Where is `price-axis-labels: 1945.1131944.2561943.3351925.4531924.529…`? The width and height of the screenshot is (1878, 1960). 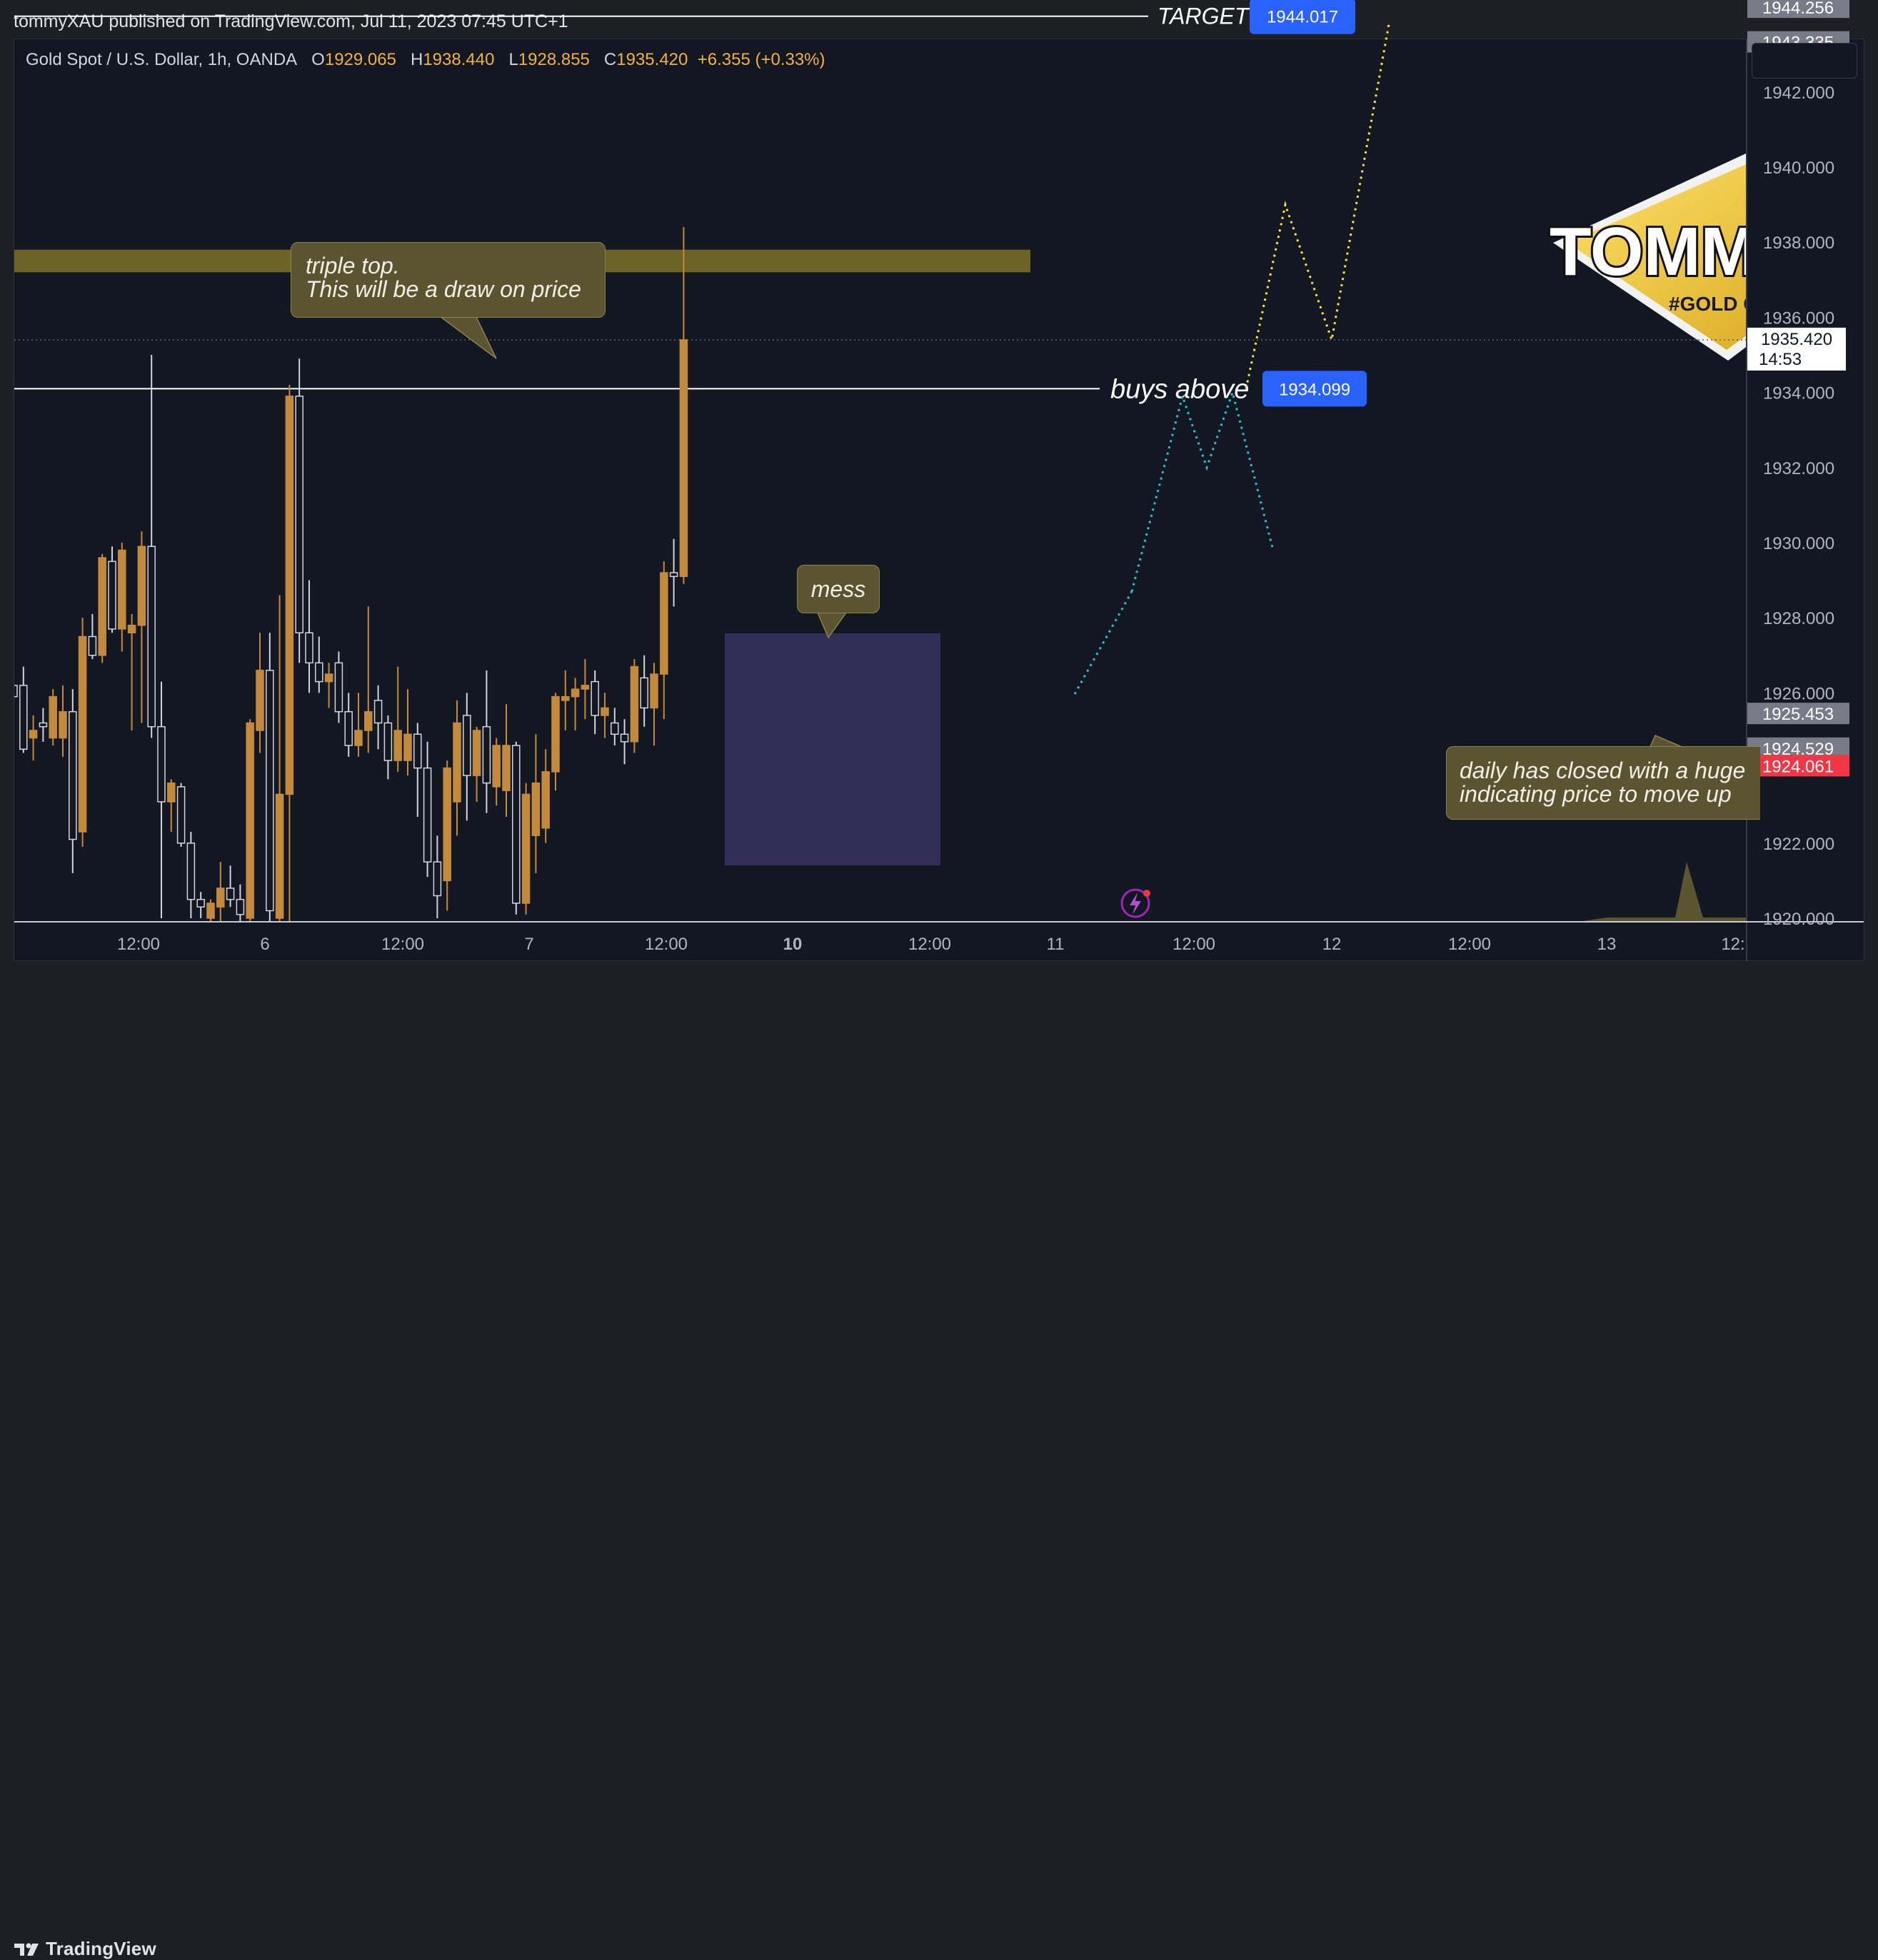 price-axis-labels: 1945.1131944.2561943.3351925.4531924.529… is located at coordinates (1798, 388).